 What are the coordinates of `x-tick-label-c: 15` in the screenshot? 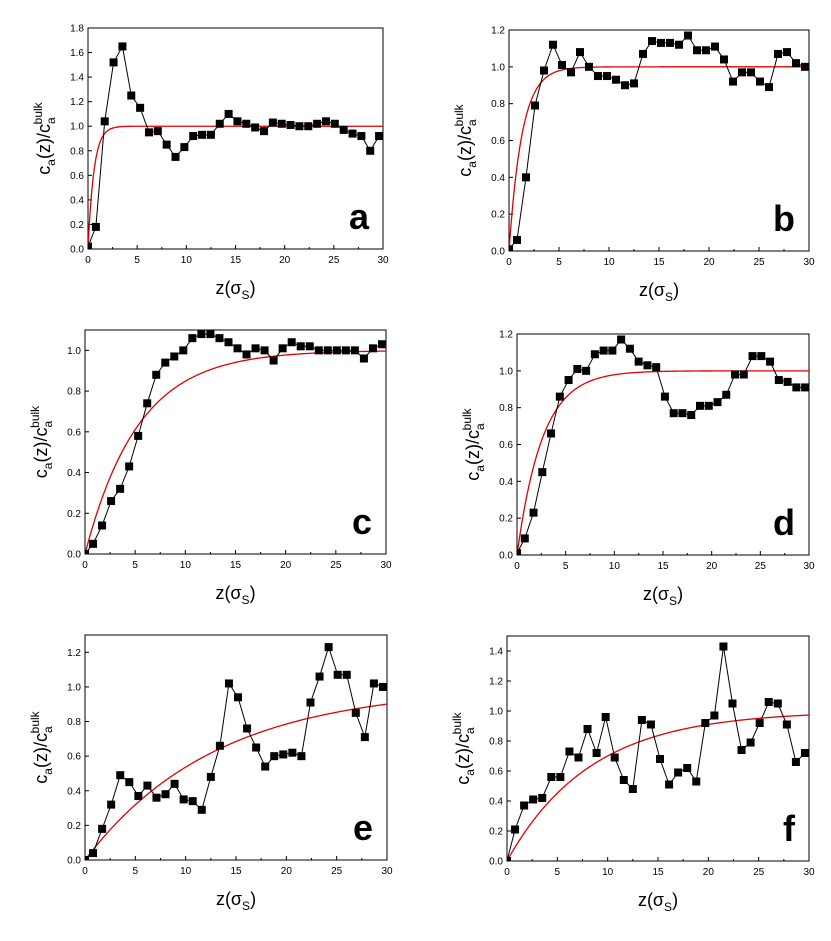 It's located at (236, 565).